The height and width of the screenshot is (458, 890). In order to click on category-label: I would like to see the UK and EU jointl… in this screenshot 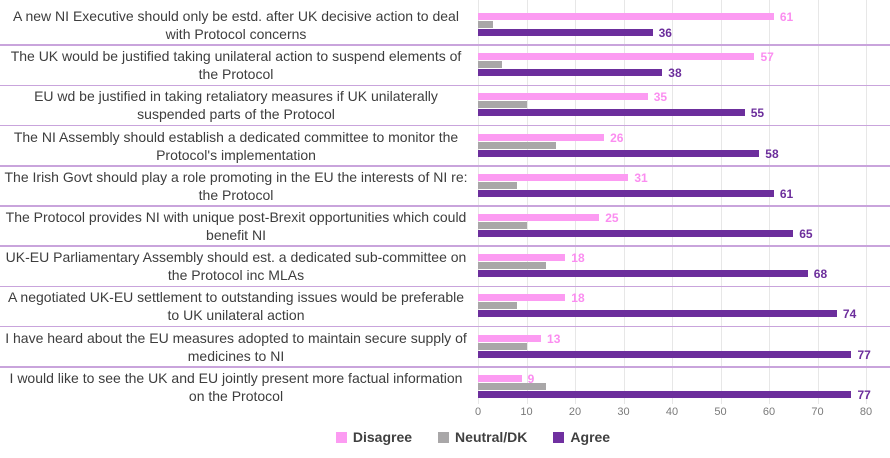, I will do `click(236, 386)`.